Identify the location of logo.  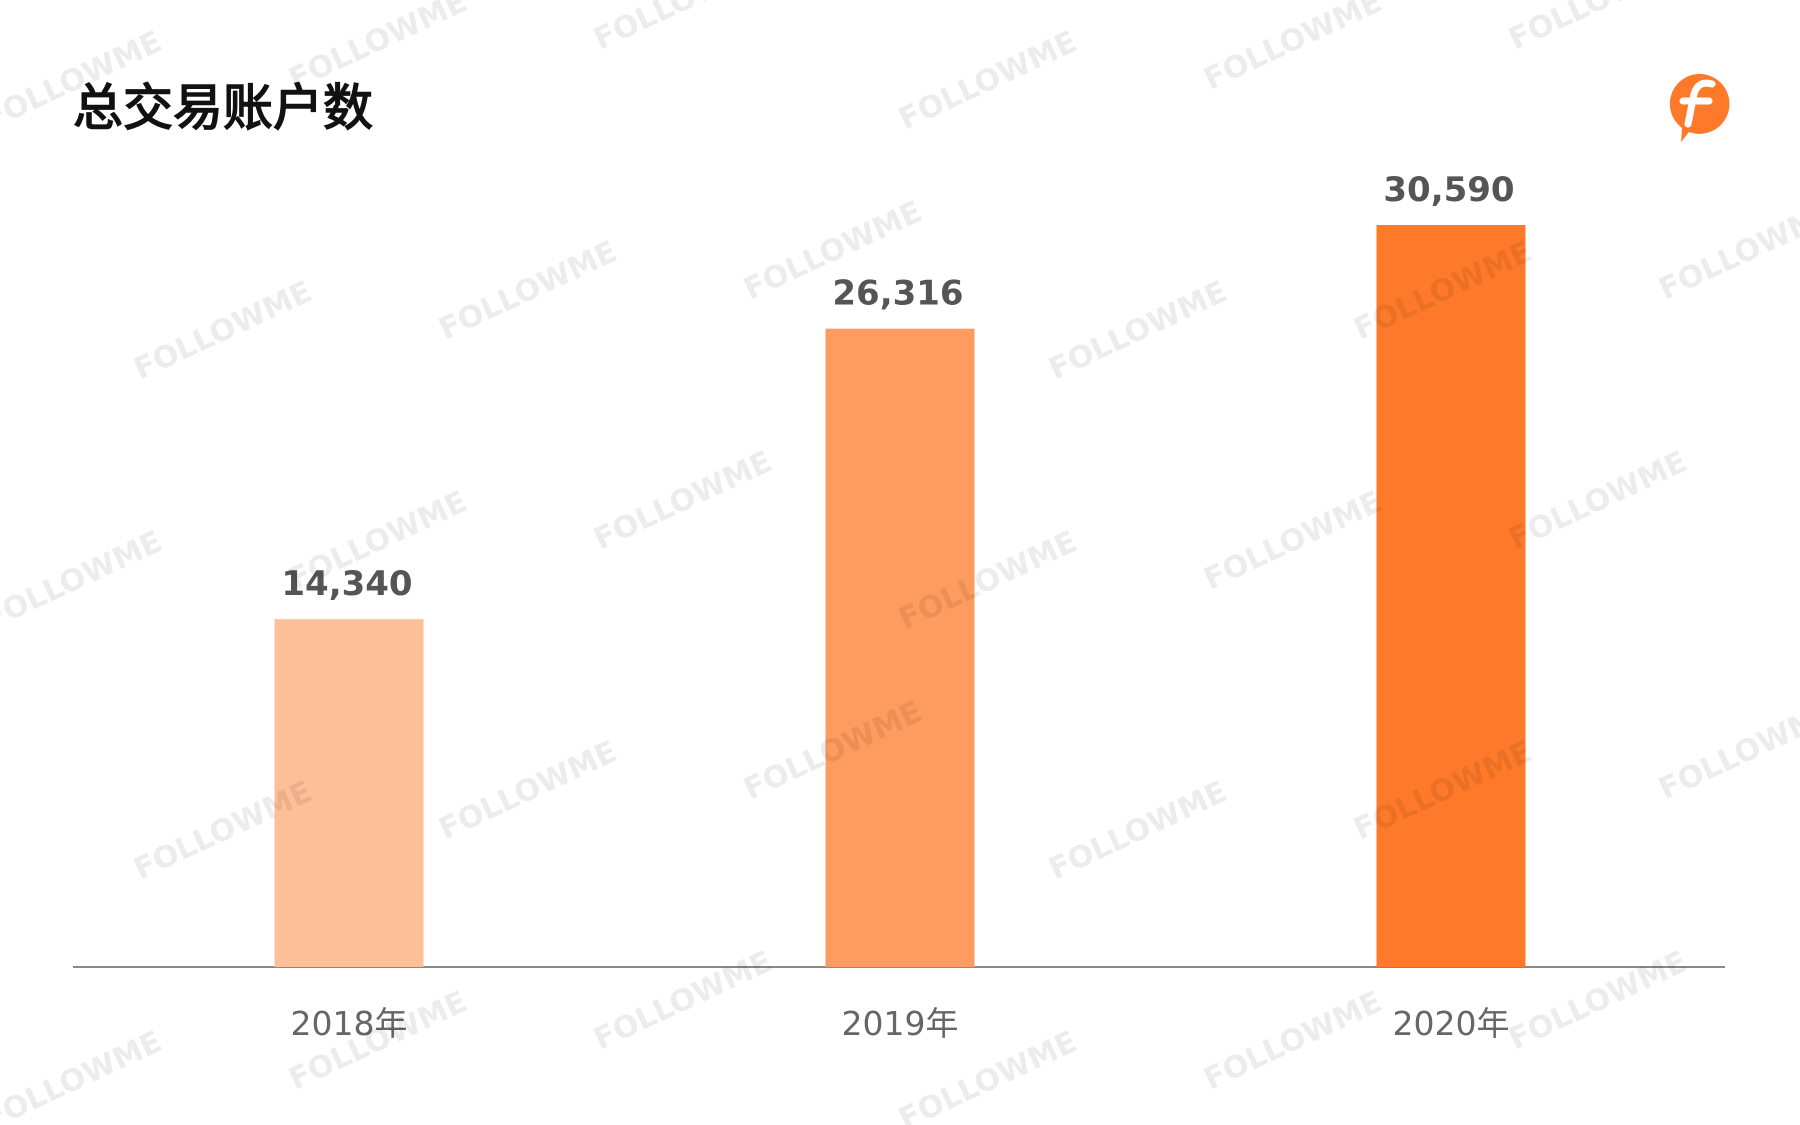
(1699, 107).